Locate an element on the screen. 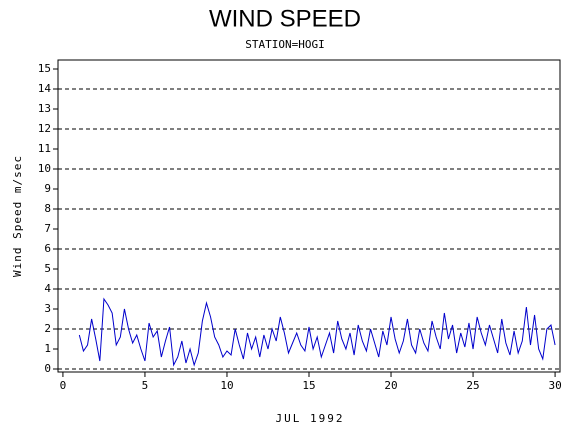 This screenshot has width=570, height=430. y-tick-label: 7 is located at coordinates (47, 228).